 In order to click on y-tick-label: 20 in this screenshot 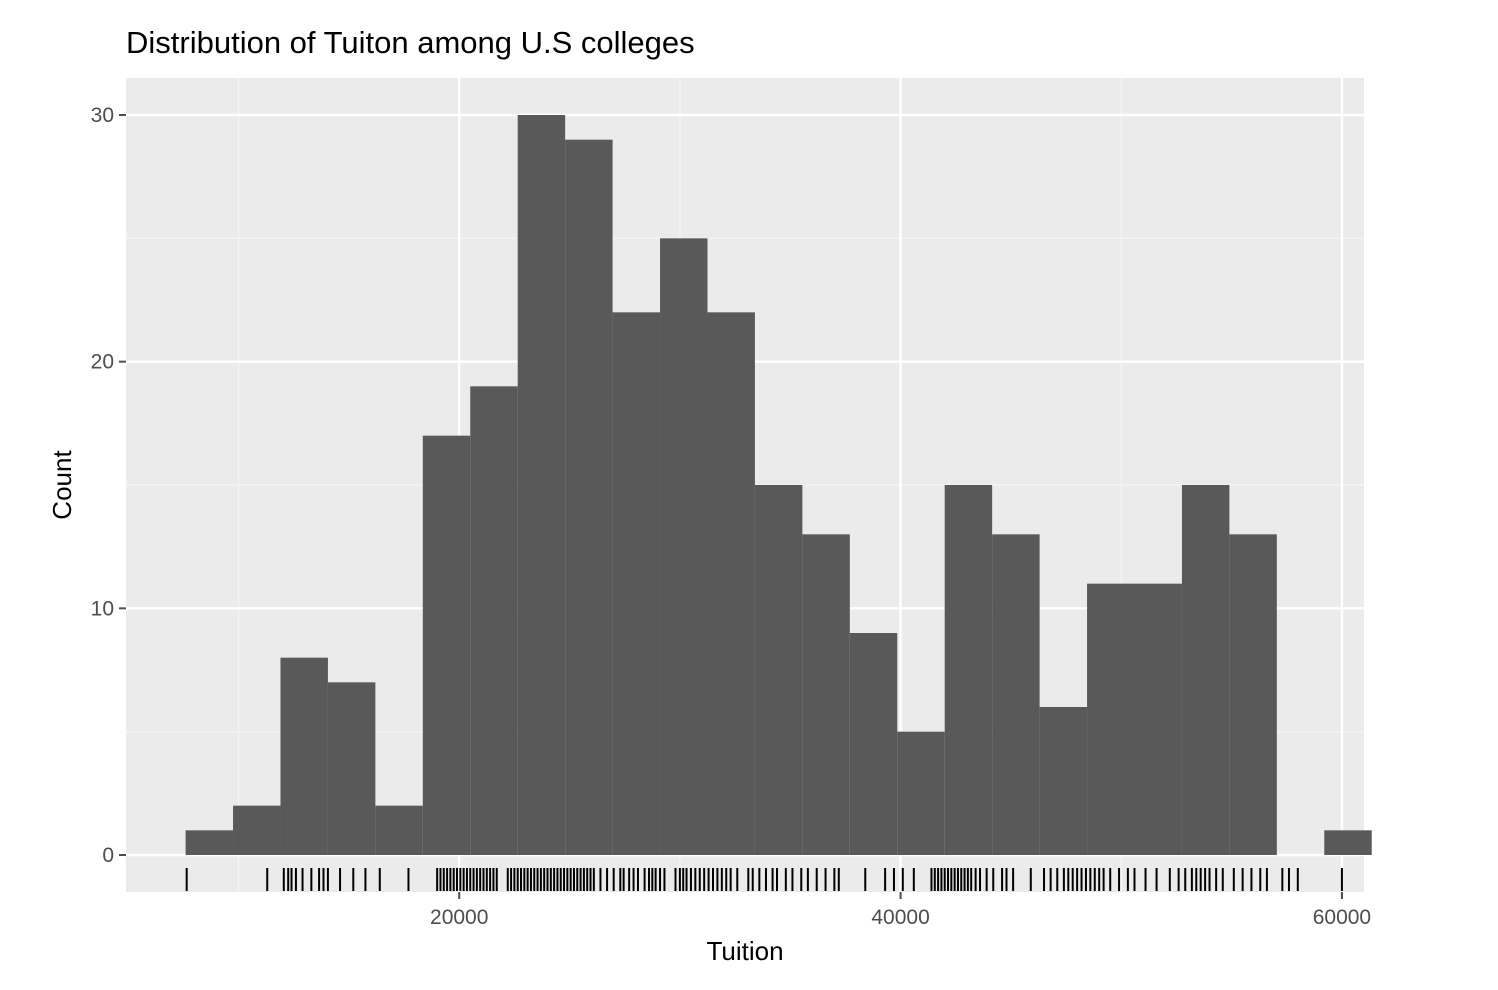, I will do `click(102, 362)`.